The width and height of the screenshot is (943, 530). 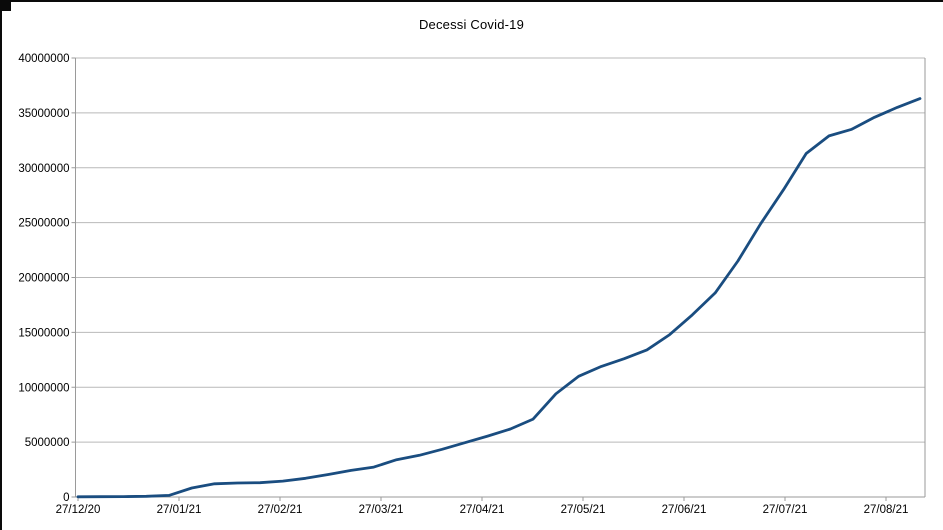 I want to click on y-tick-label: 20000000, so click(x=43, y=279).